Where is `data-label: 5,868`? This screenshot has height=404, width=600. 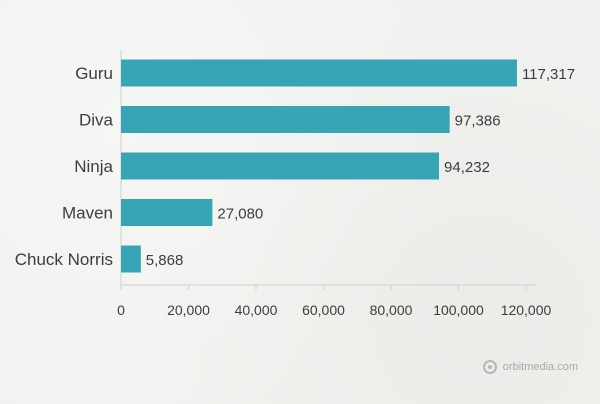 data-label: 5,868 is located at coordinates (165, 260).